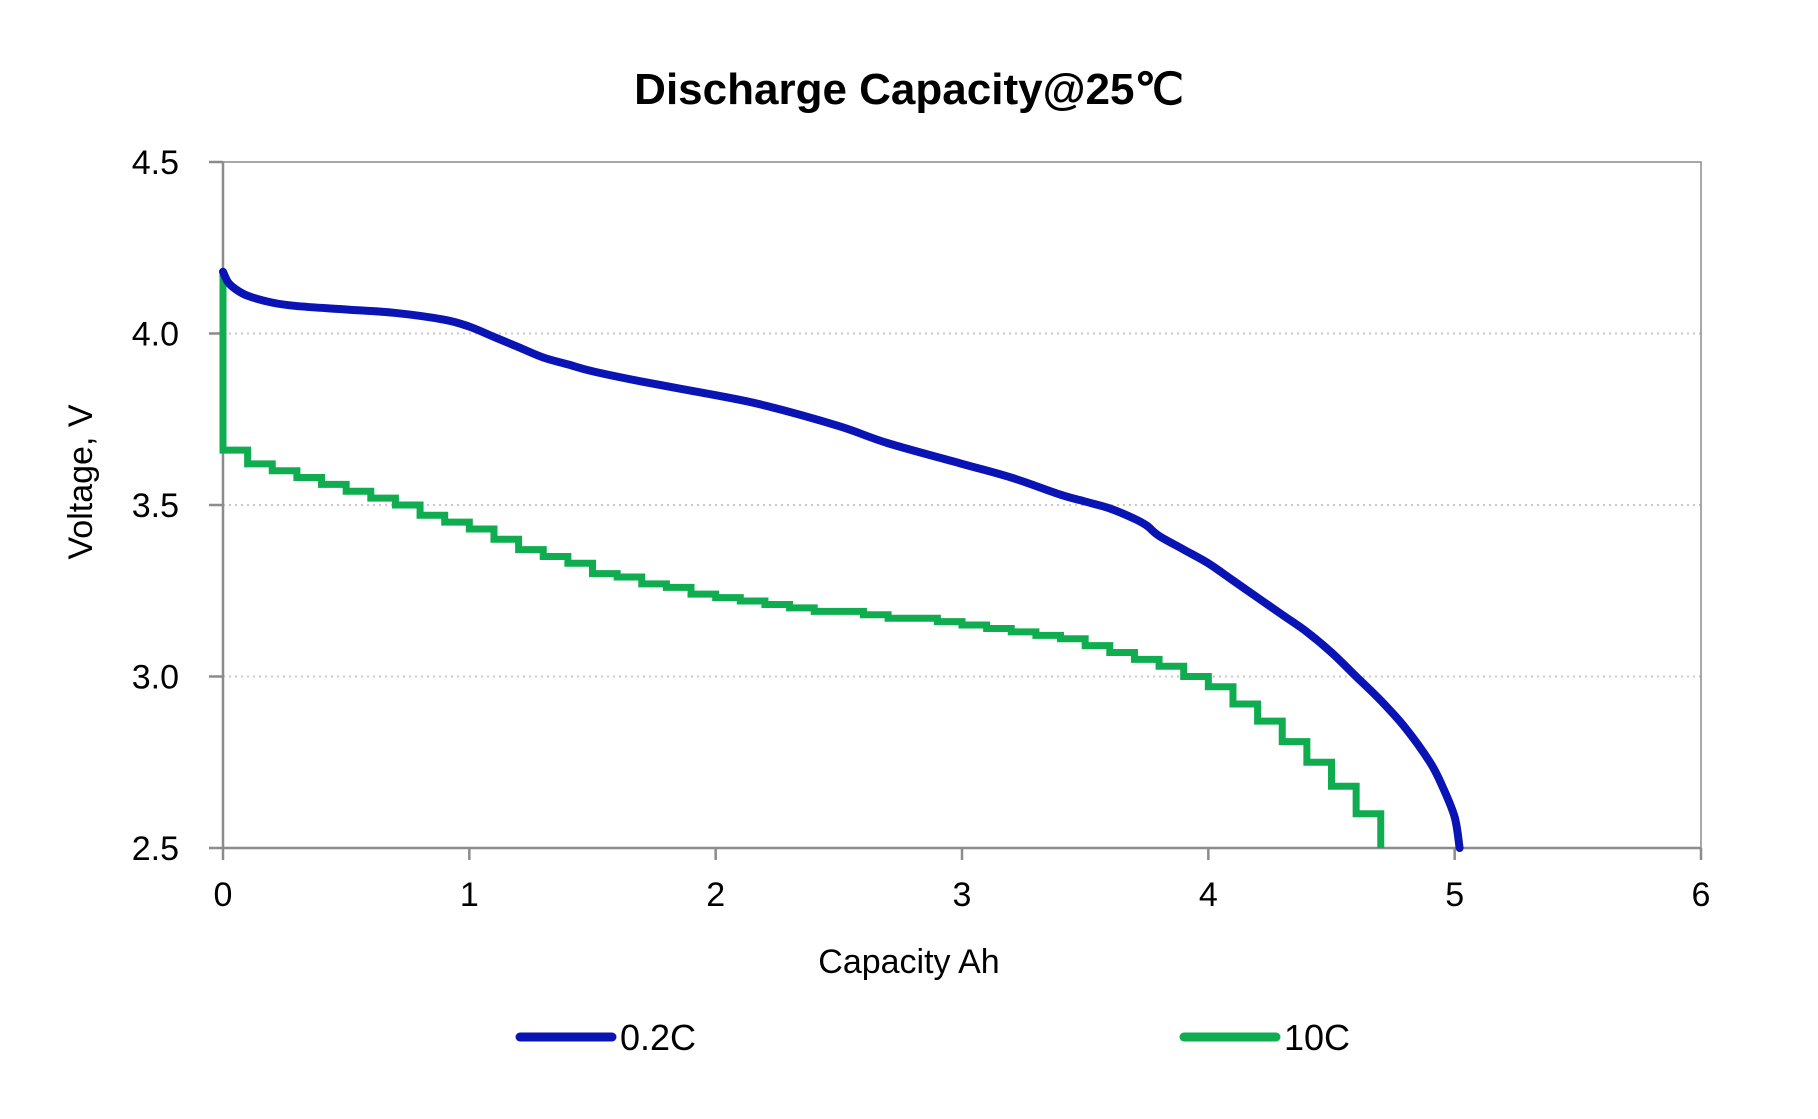  What do you see at coordinates (908, 962) in the screenshot?
I see `x-axis-label: Capacity Ah` at bounding box center [908, 962].